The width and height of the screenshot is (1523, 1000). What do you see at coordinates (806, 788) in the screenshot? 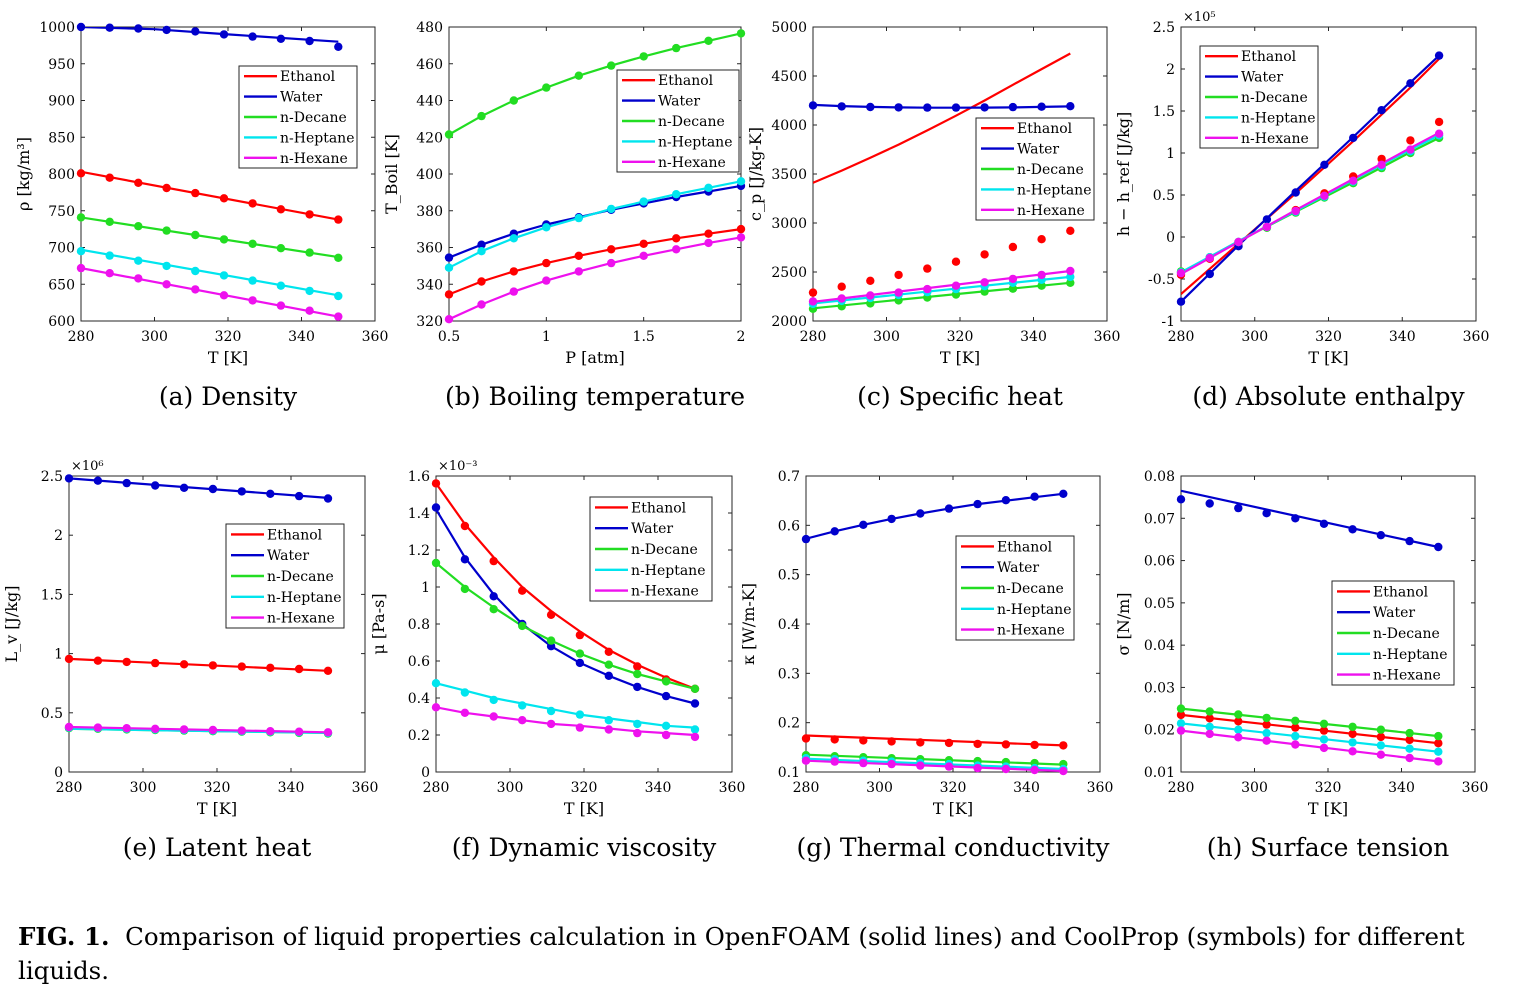
I see `x-tick-label: 280` at bounding box center [806, 788].